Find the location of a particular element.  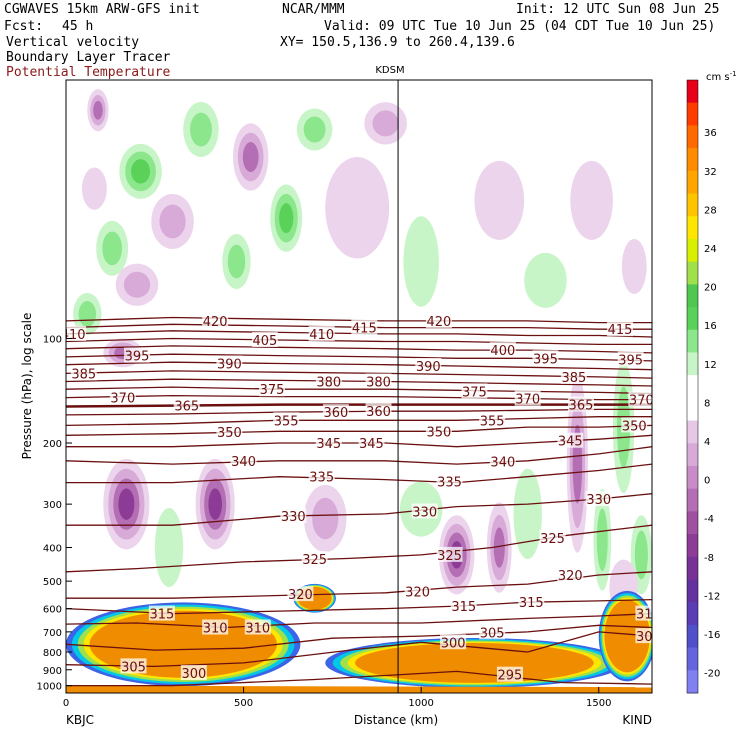

field-name-vertical-velocity: Vertical velocity is located at coordinates (73, 42).